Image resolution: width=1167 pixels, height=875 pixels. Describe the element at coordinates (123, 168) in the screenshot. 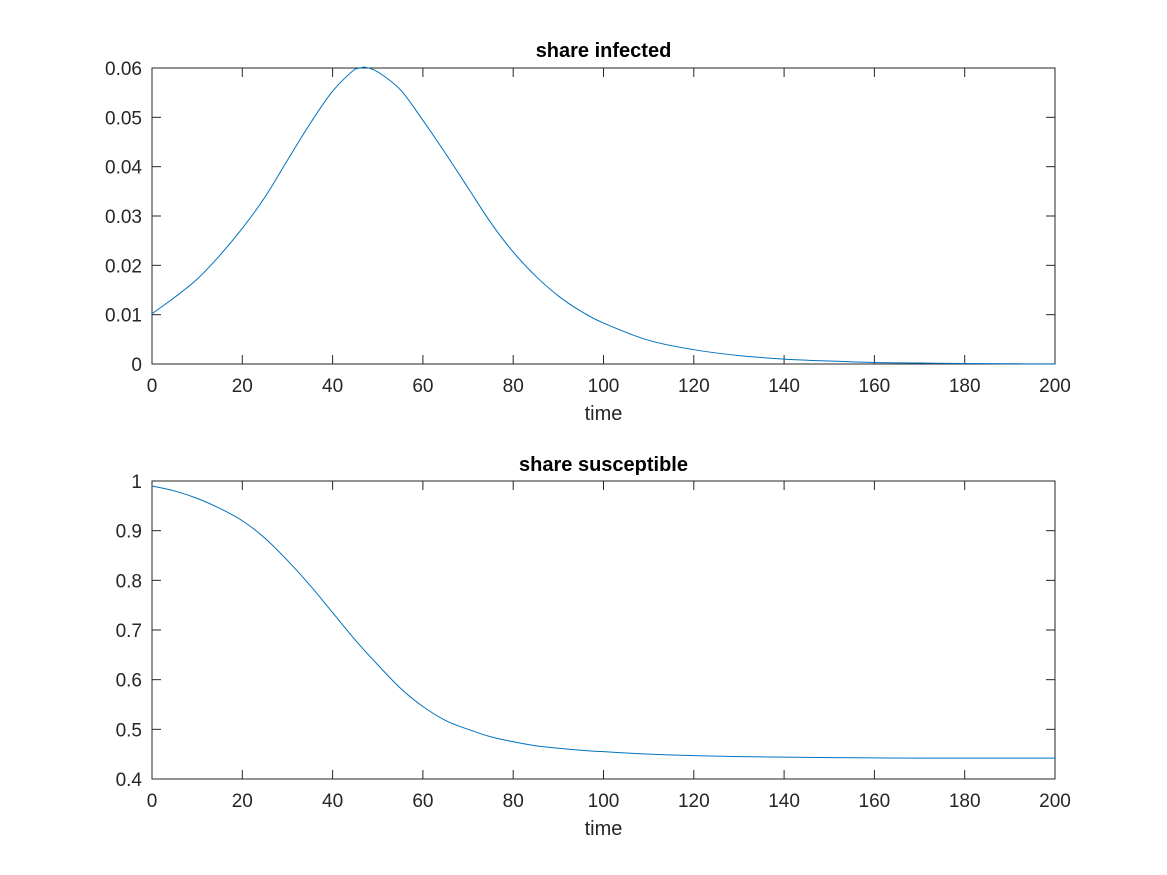

I see `y-tick-label: 0.04` at that location.